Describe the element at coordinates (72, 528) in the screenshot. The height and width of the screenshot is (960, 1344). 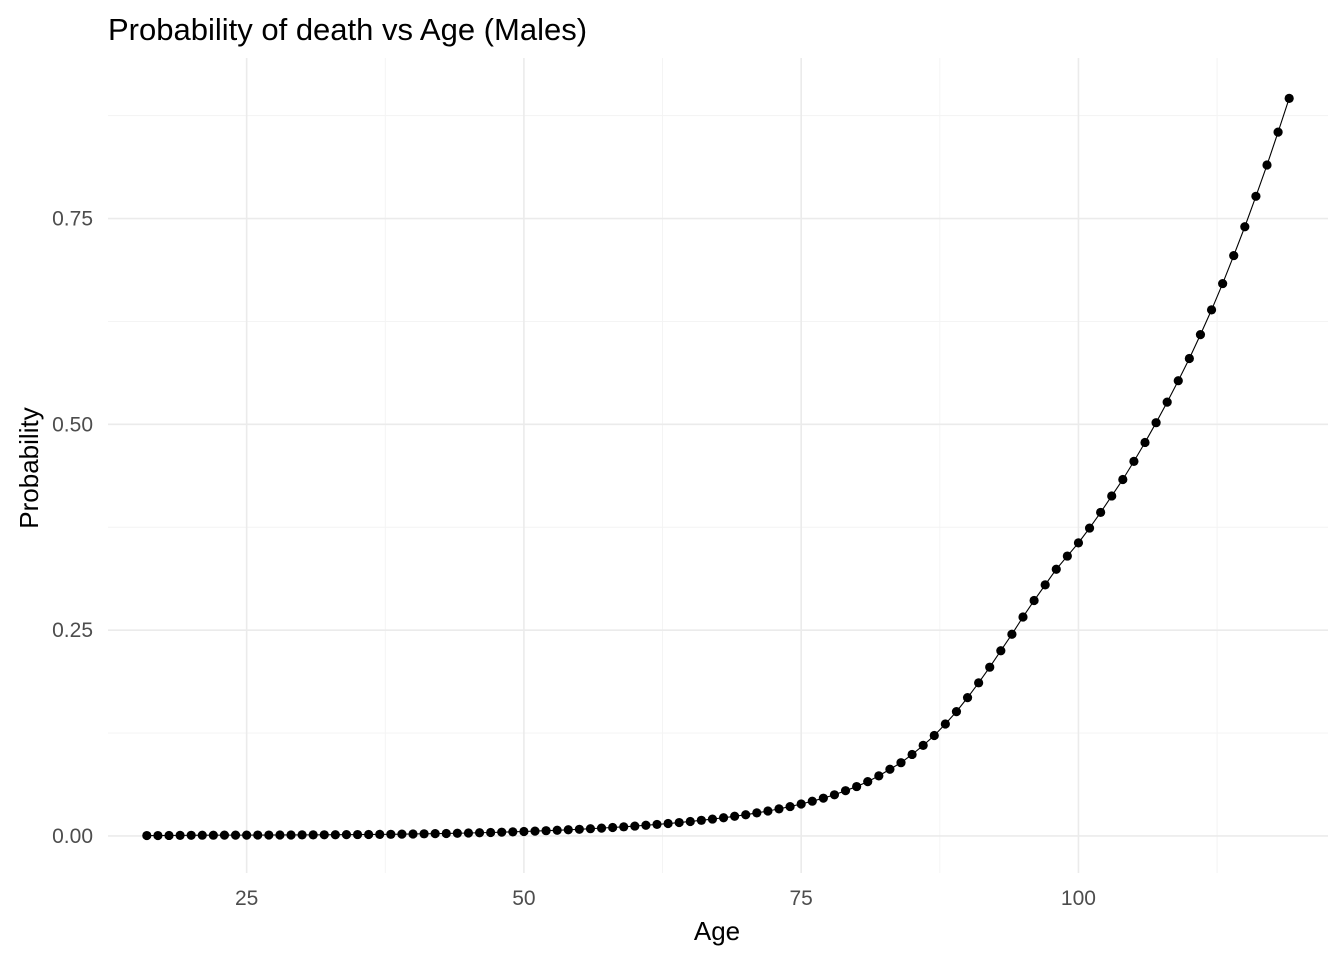
I see `y-tick-labels: 0.00 0.25 0.50 0.75` at that location.